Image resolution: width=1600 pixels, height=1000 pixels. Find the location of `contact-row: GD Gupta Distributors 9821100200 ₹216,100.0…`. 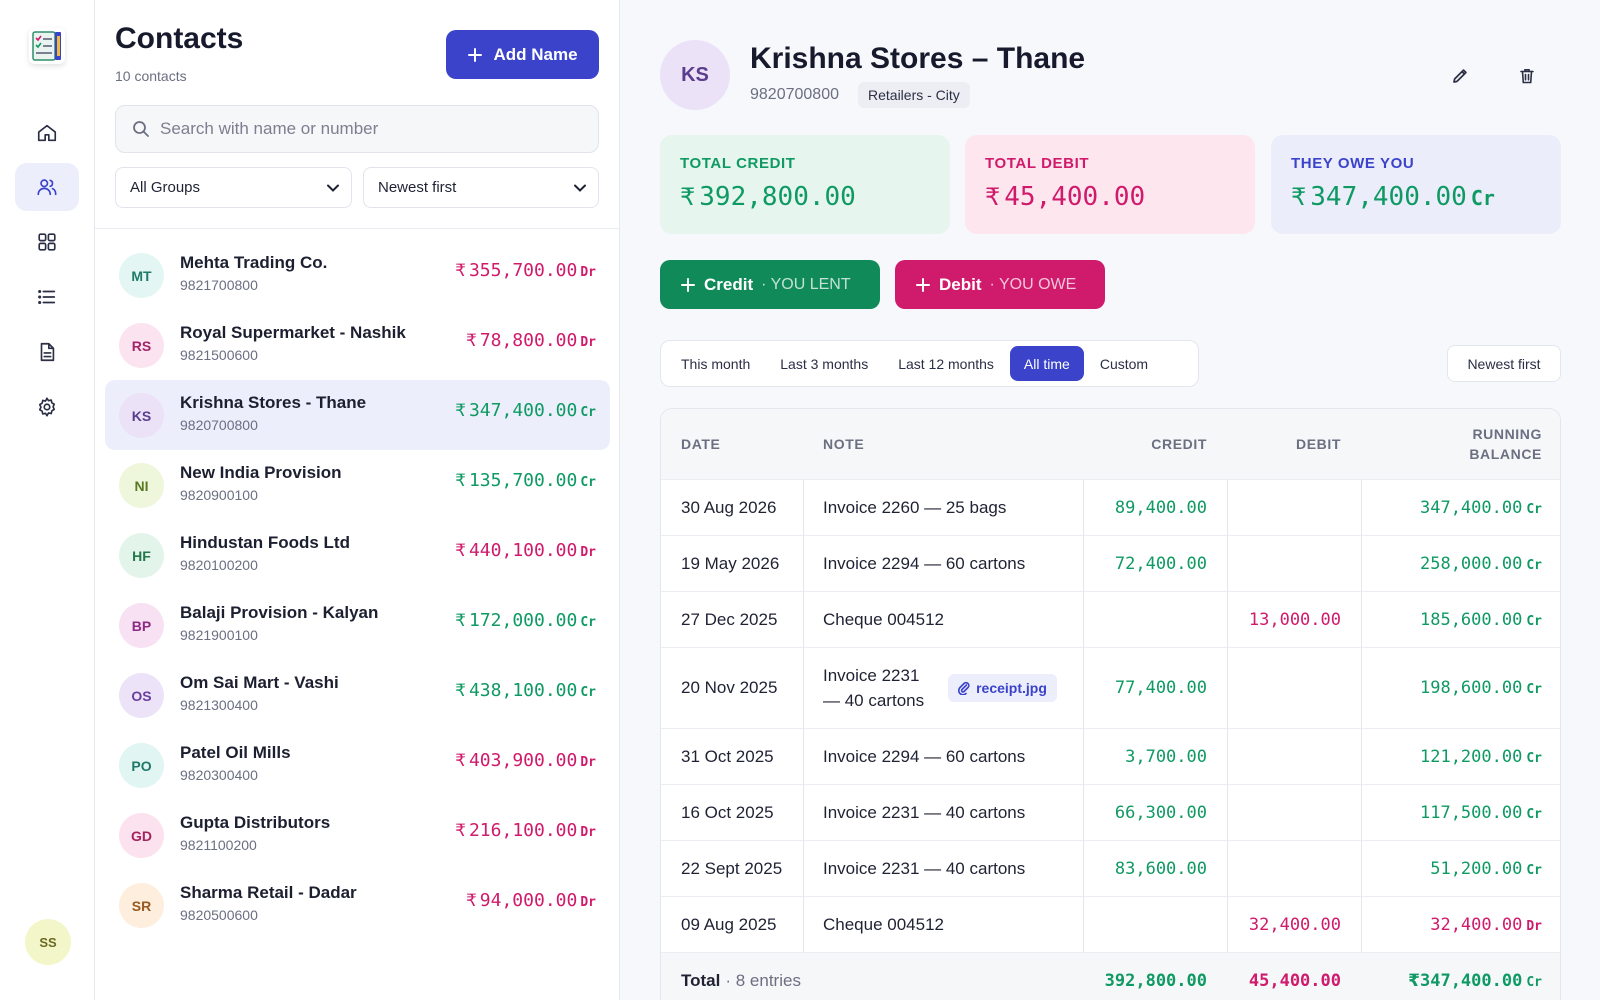

contact-row: GD Gupta Distributors 9821100200 ₹216,100.0… is located at coordinates (357, 835).